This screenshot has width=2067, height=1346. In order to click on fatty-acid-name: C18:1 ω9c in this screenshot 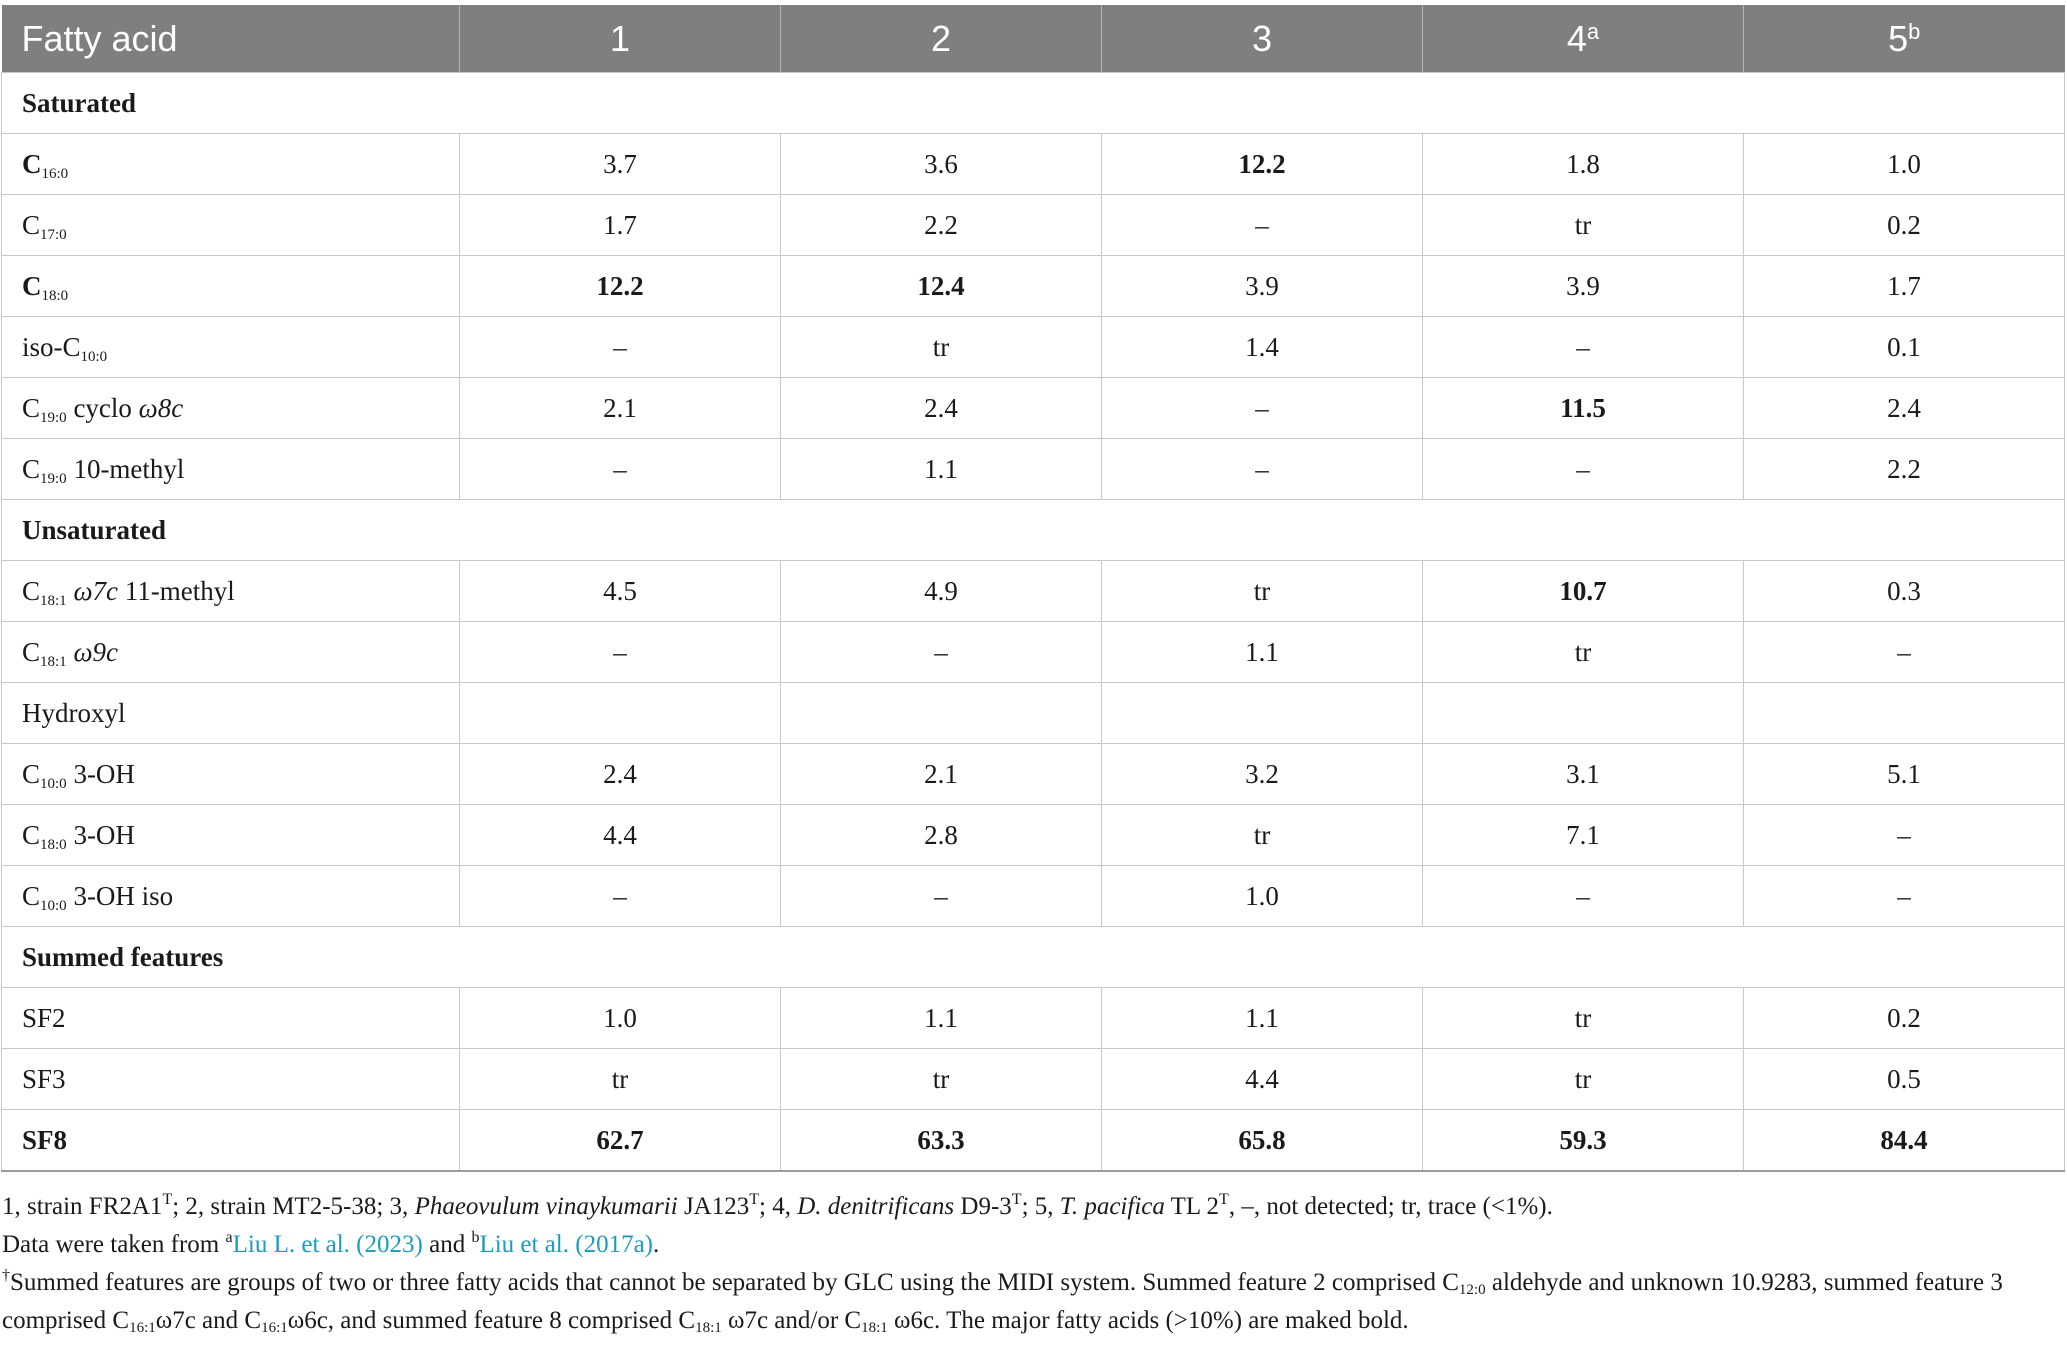, I will do `click(230, 652)`.